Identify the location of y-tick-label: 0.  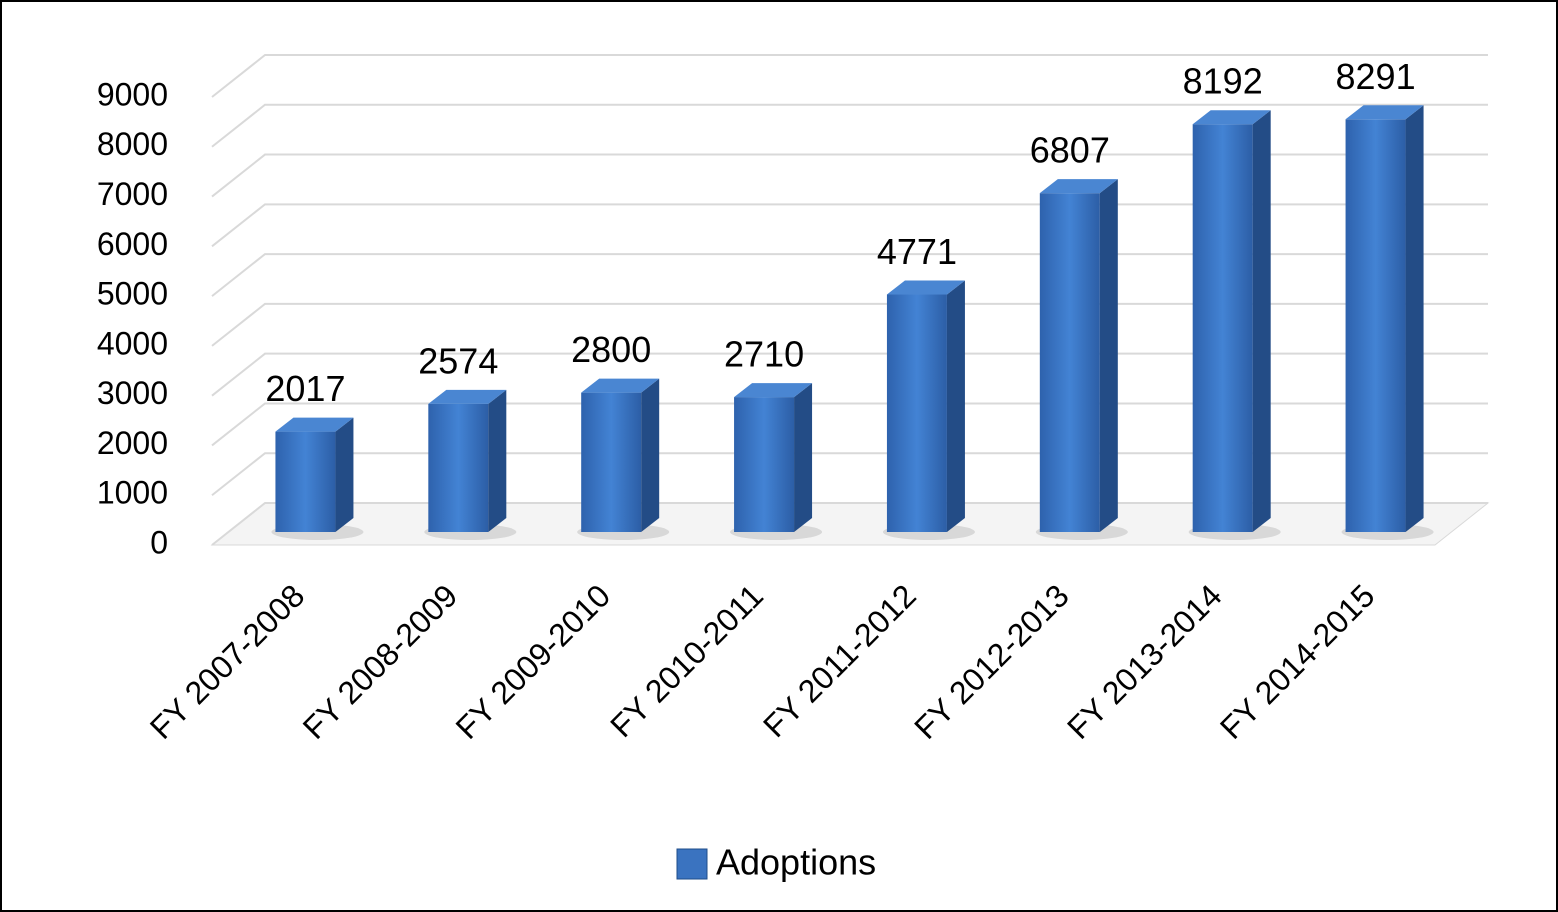
(159, 542).